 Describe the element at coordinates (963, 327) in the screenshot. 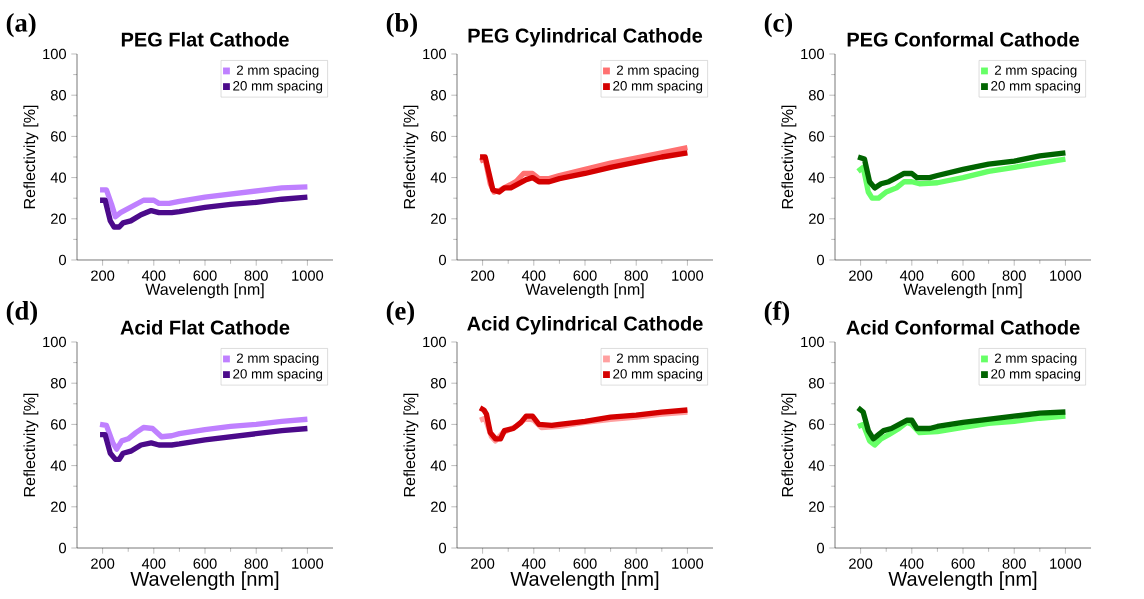

I see `chart-title: Acid Conformal Cathode` at that location.